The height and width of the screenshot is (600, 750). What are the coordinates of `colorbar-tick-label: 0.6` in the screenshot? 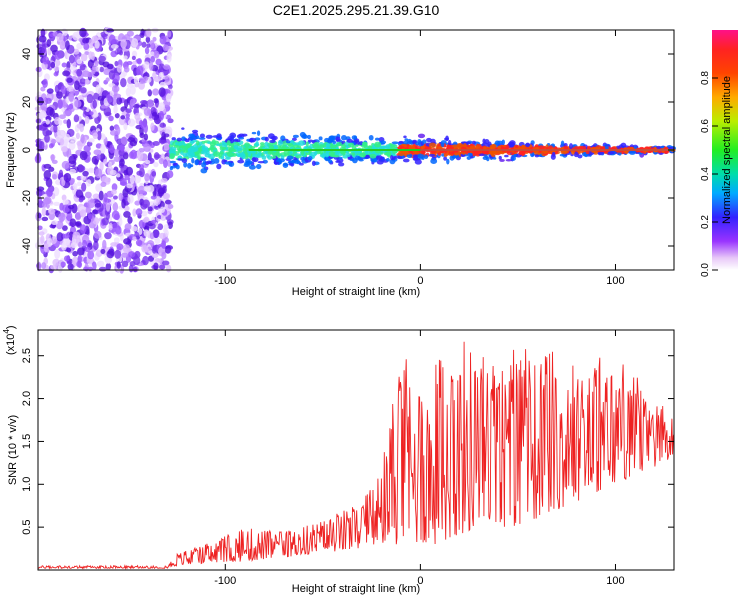 It's located at (705, 126).